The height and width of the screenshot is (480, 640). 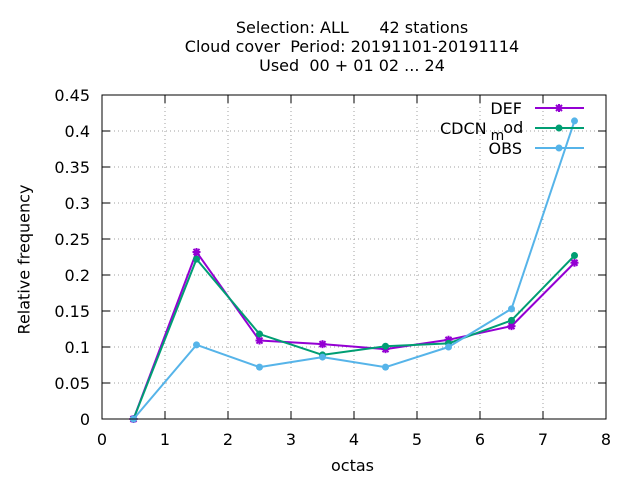 I want to click on y-tick-label: 0.4, so click(x=77, y=131).